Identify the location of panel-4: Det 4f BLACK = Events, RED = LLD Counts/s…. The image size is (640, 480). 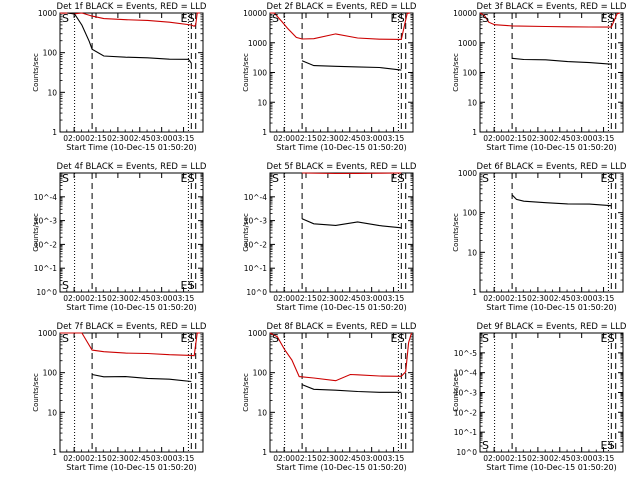
(119, 237).